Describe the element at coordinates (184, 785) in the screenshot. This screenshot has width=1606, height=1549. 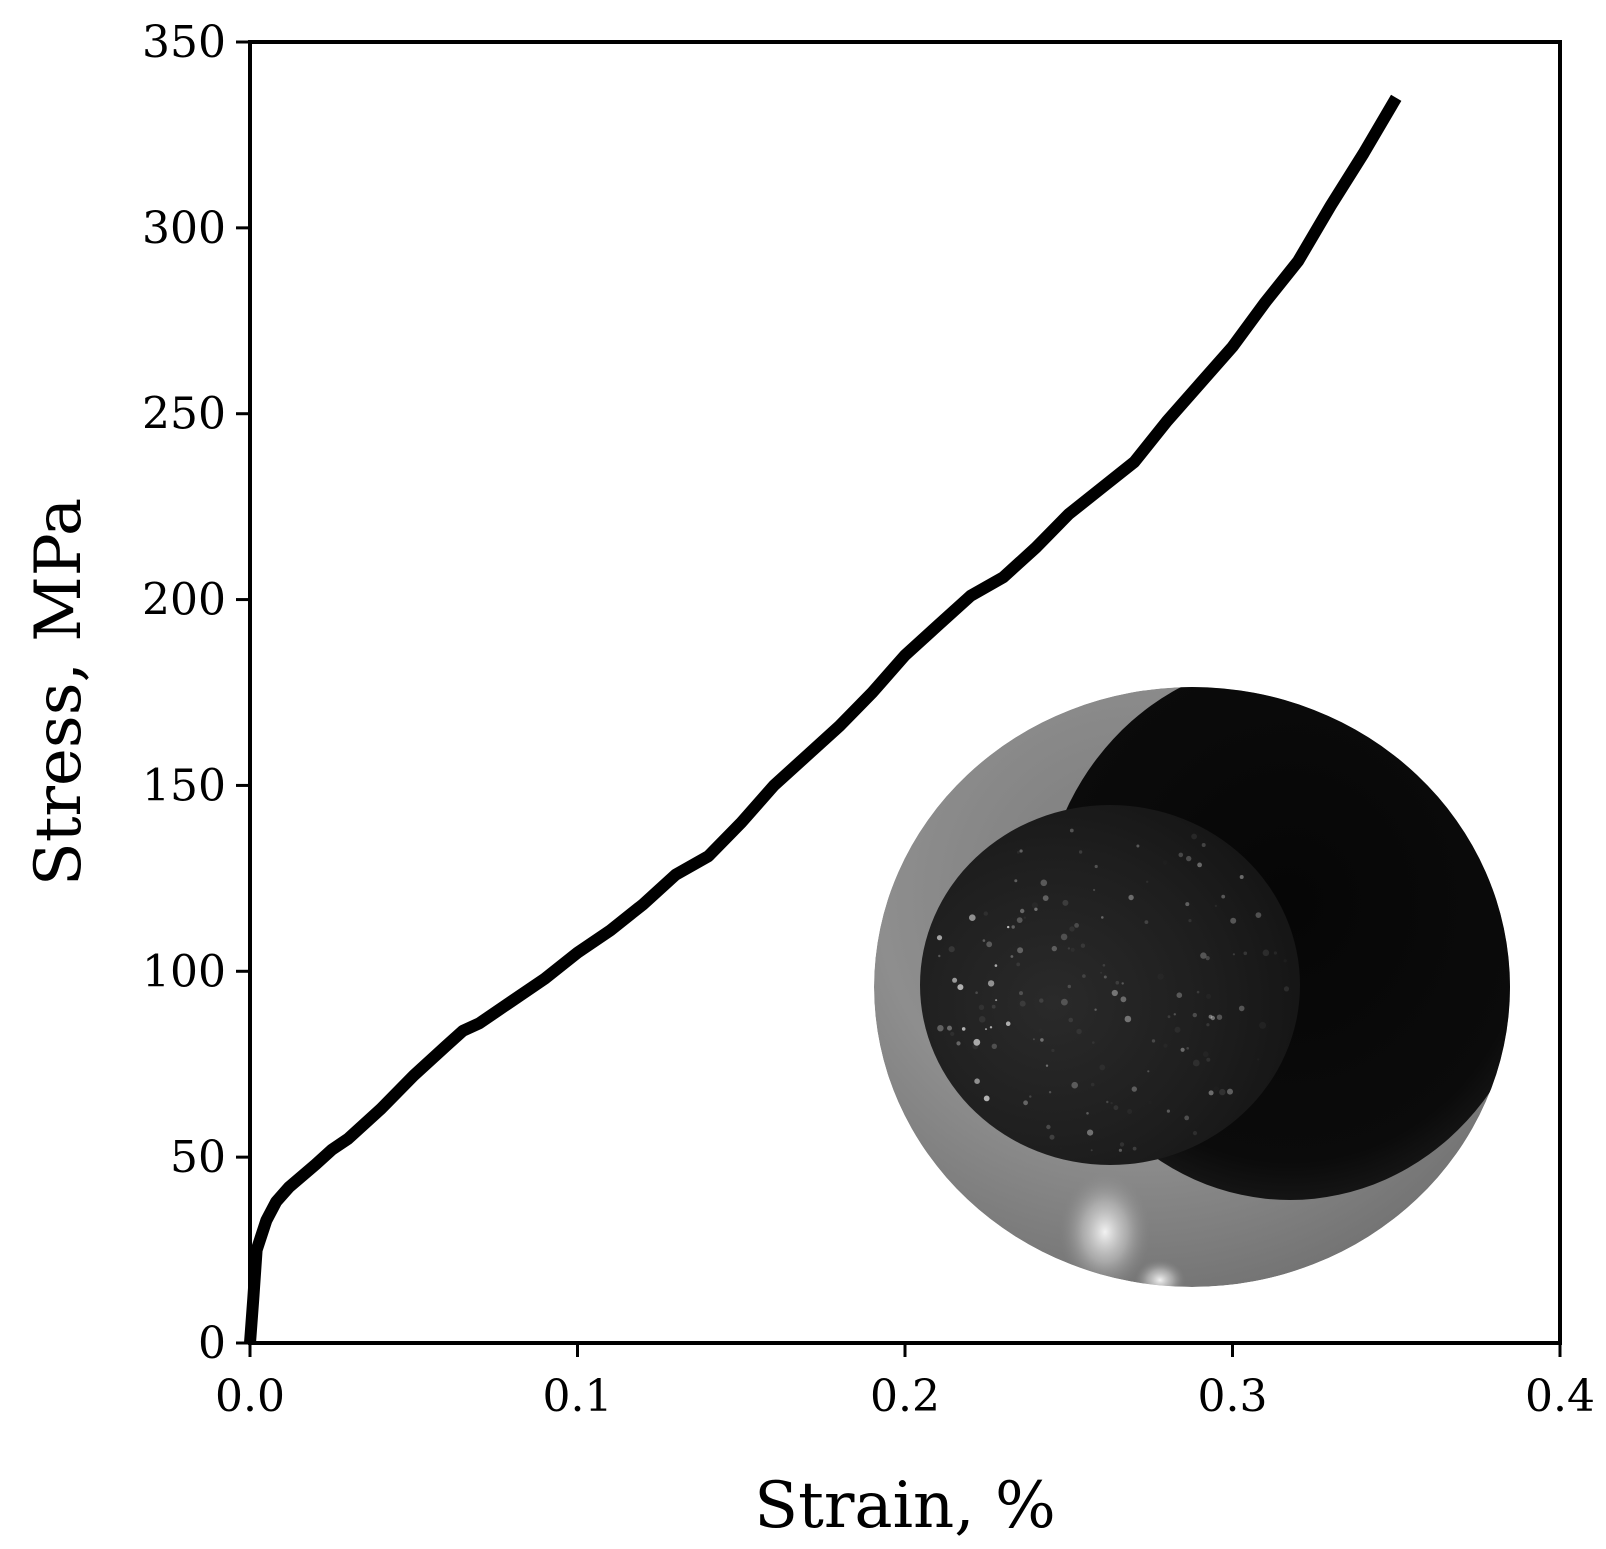
I see `y-tick-label: 150` at that location.